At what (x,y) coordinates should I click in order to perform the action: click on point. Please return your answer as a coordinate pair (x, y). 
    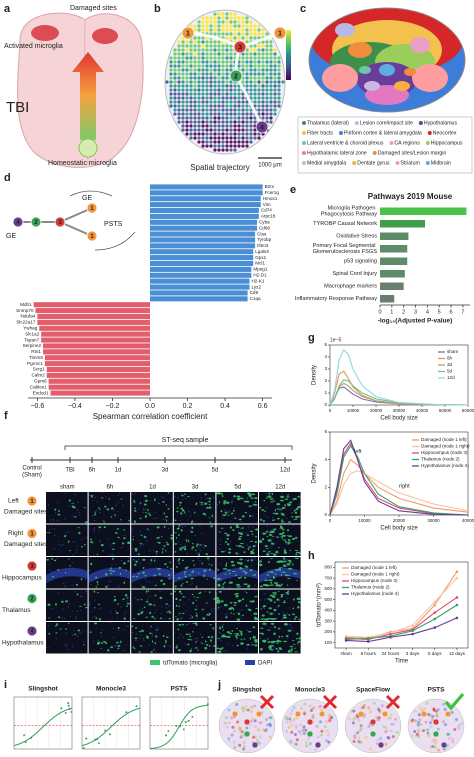
    Looking at the image, I should click on (457, 578).